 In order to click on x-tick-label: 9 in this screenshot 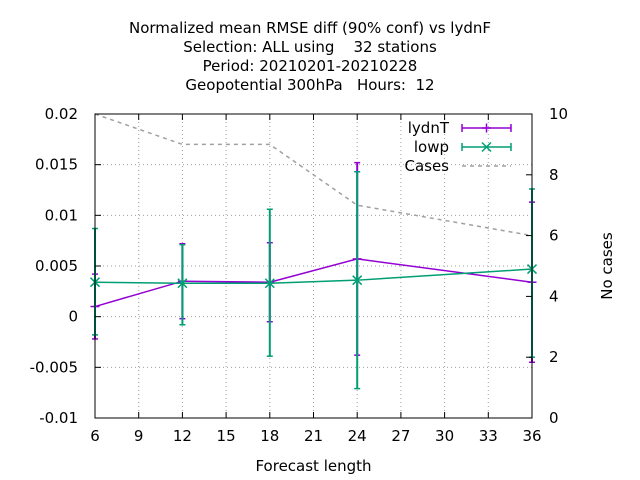, I will do `click(139, 436)`.